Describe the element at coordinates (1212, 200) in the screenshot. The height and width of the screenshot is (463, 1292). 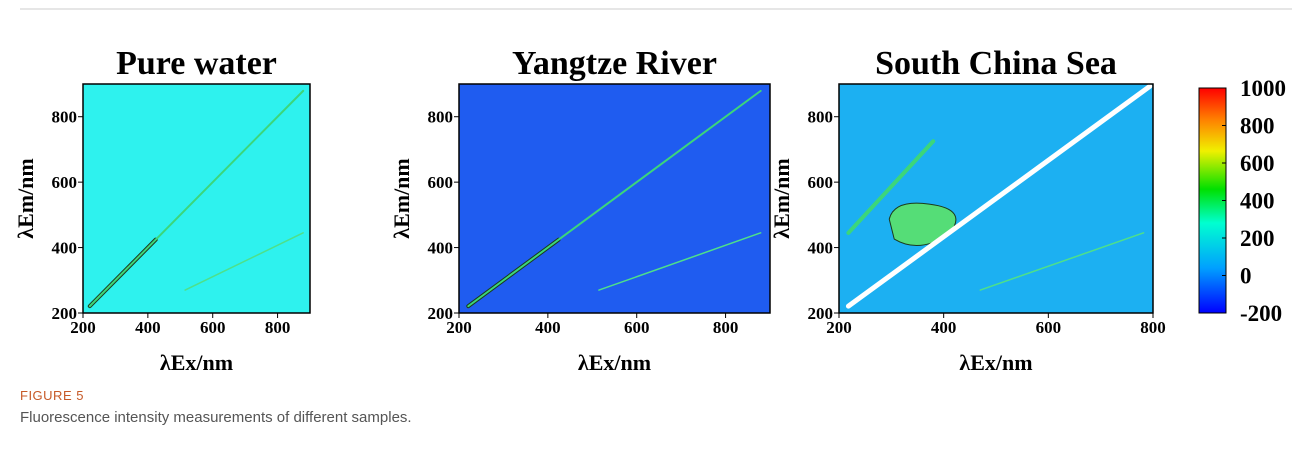
I see `colorbar` at that location.